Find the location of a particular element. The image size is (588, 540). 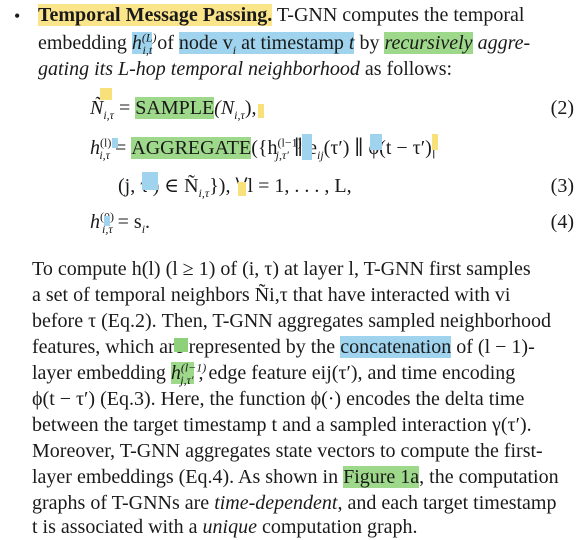

text: as follows: is located at coordinates (408, 69).